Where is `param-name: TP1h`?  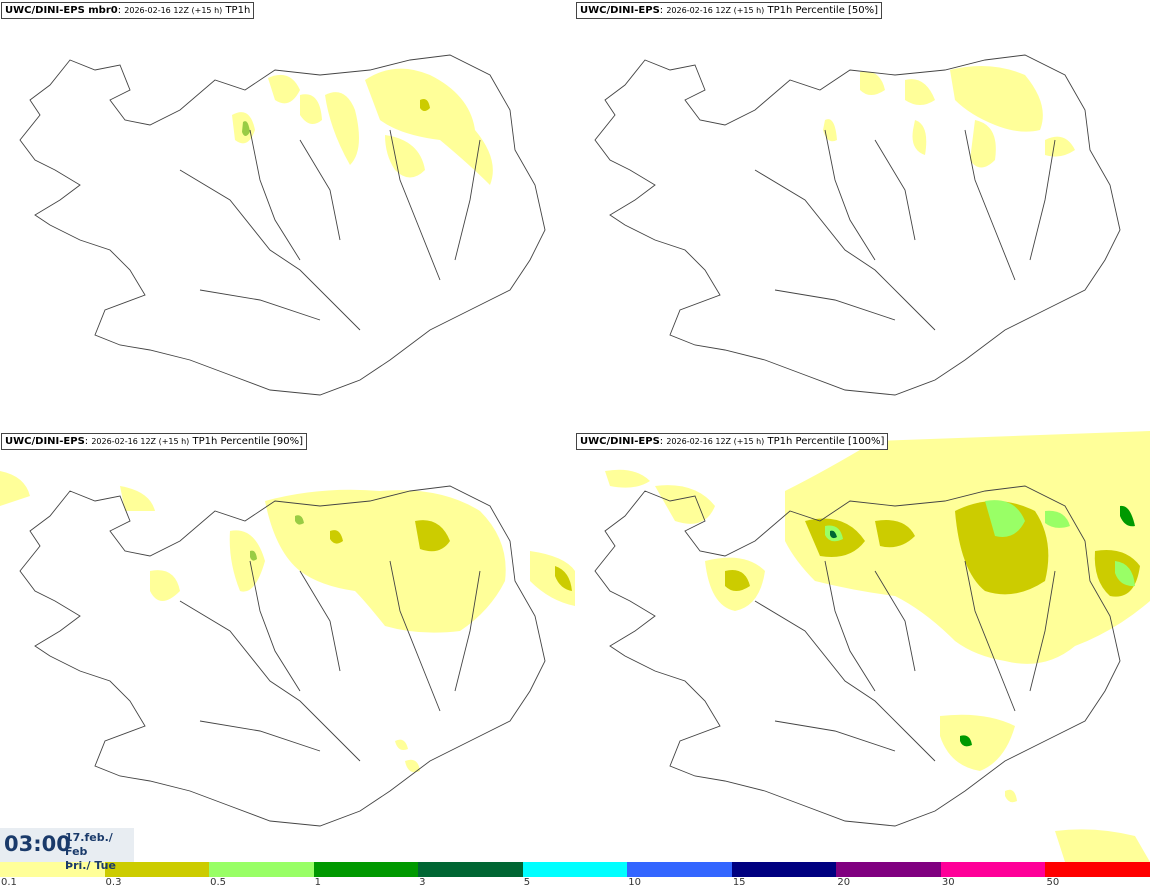
param-name: TP1h is located at coordinates (238, 10).